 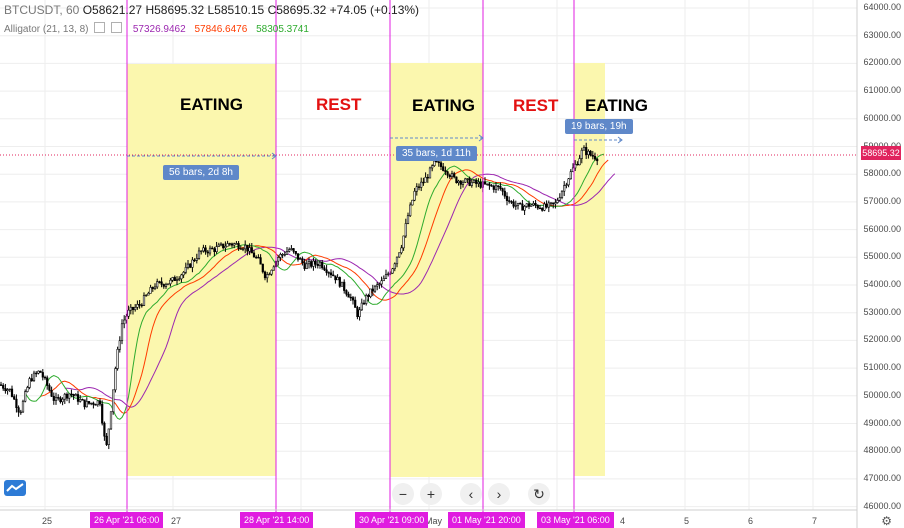 What do you see at coordinates (882, 34) in the screenshot?
I see `price-tick-label: 63000.00` at bounding box center [882, 34].